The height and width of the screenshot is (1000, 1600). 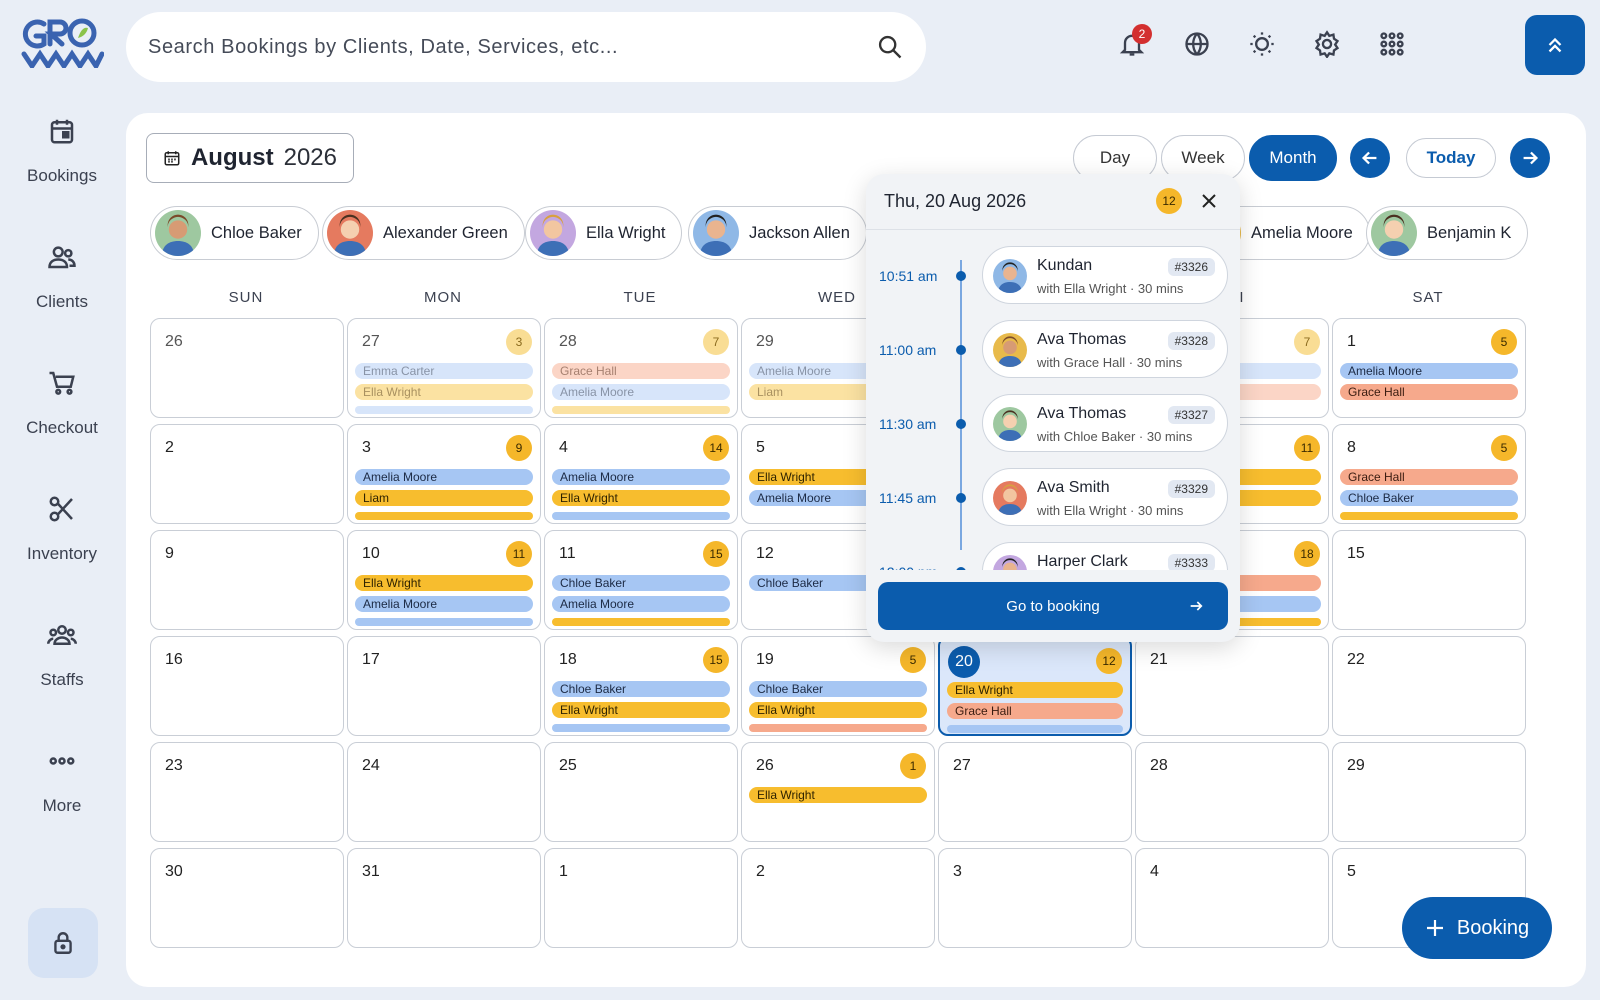 What do you see at coordinates (1429, 686) in the screenshot?
I see `calendar-day: 22` at bounding box center [1429, 686].